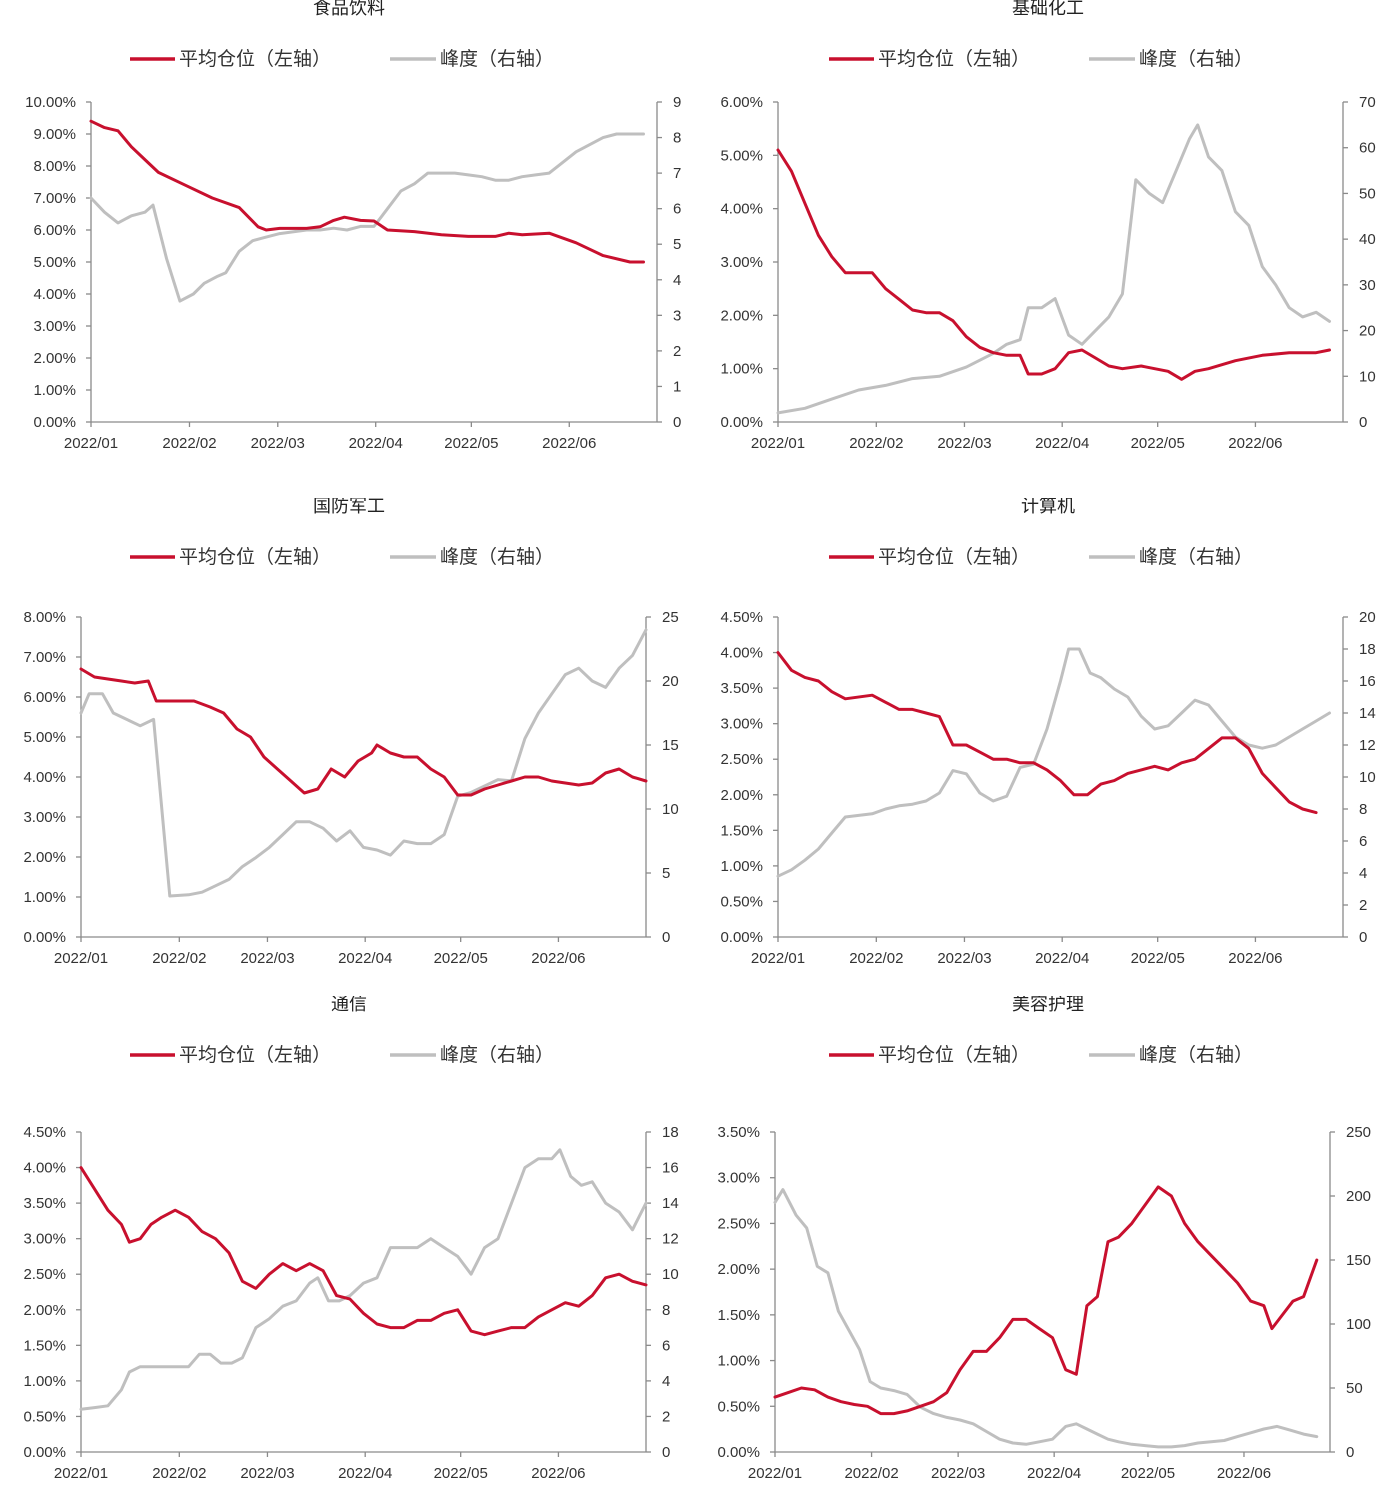  Describe the element at coordinates (1048, 9) in the screenshot. I see `chart-title: 基础化工` at that location.